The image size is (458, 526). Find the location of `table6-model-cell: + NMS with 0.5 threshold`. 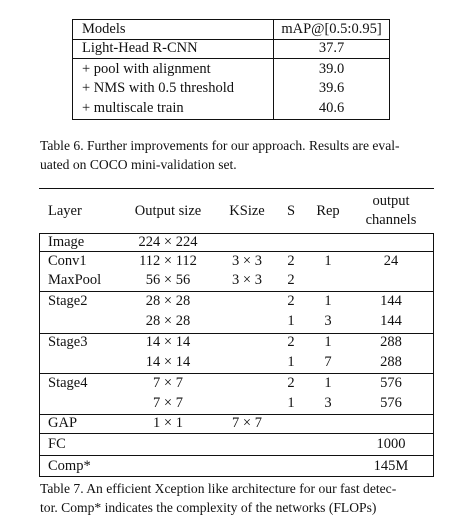

table6-model-cell: + NMS with 0.5 threshold is located at coordinates (158, 88).